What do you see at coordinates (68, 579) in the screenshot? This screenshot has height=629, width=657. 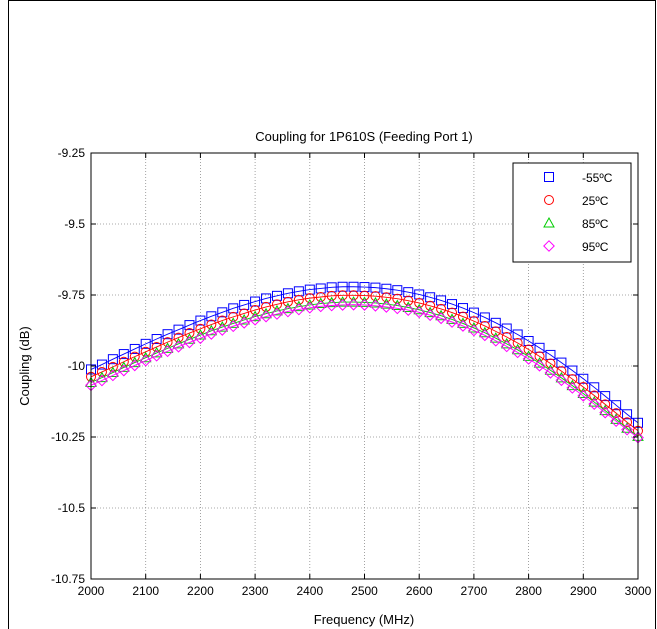 I see `y-tick-label: -10.75` at bounding box center [68, 579].